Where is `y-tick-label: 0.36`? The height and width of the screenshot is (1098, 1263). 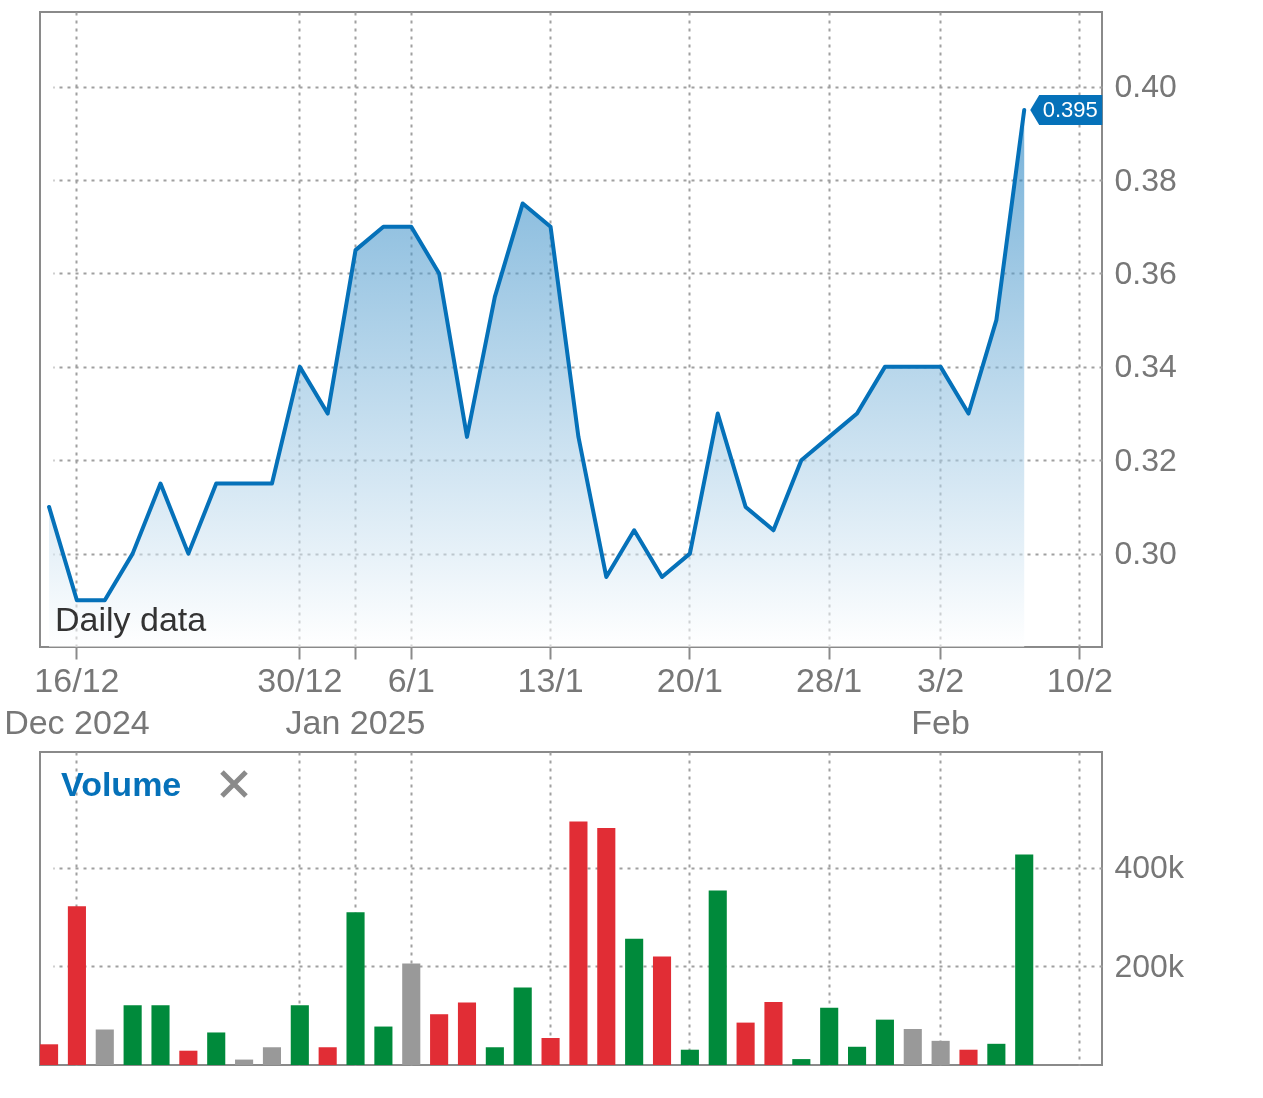
y-tick-label: 0.36 is located at coordinates (1145, 272).